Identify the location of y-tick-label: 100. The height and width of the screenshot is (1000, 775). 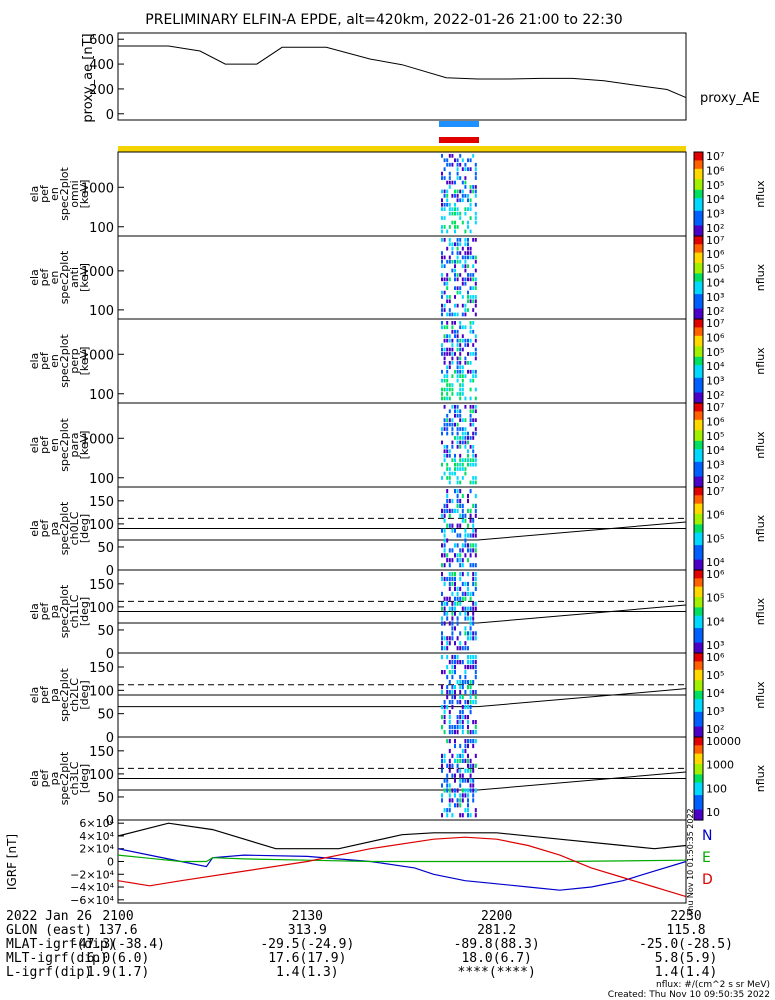
(101, 479).